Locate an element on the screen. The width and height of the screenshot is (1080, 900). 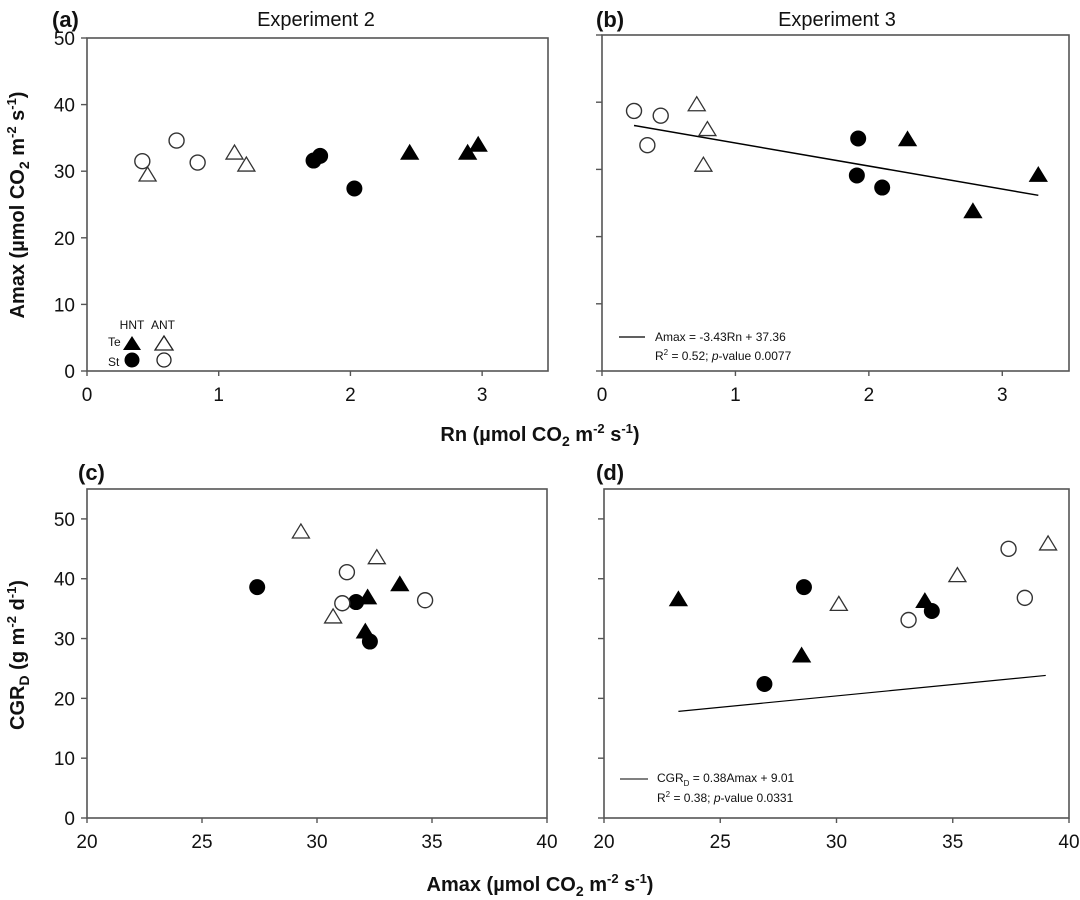
x-tick-label-d: 35 is located at coordinates (952, 842).